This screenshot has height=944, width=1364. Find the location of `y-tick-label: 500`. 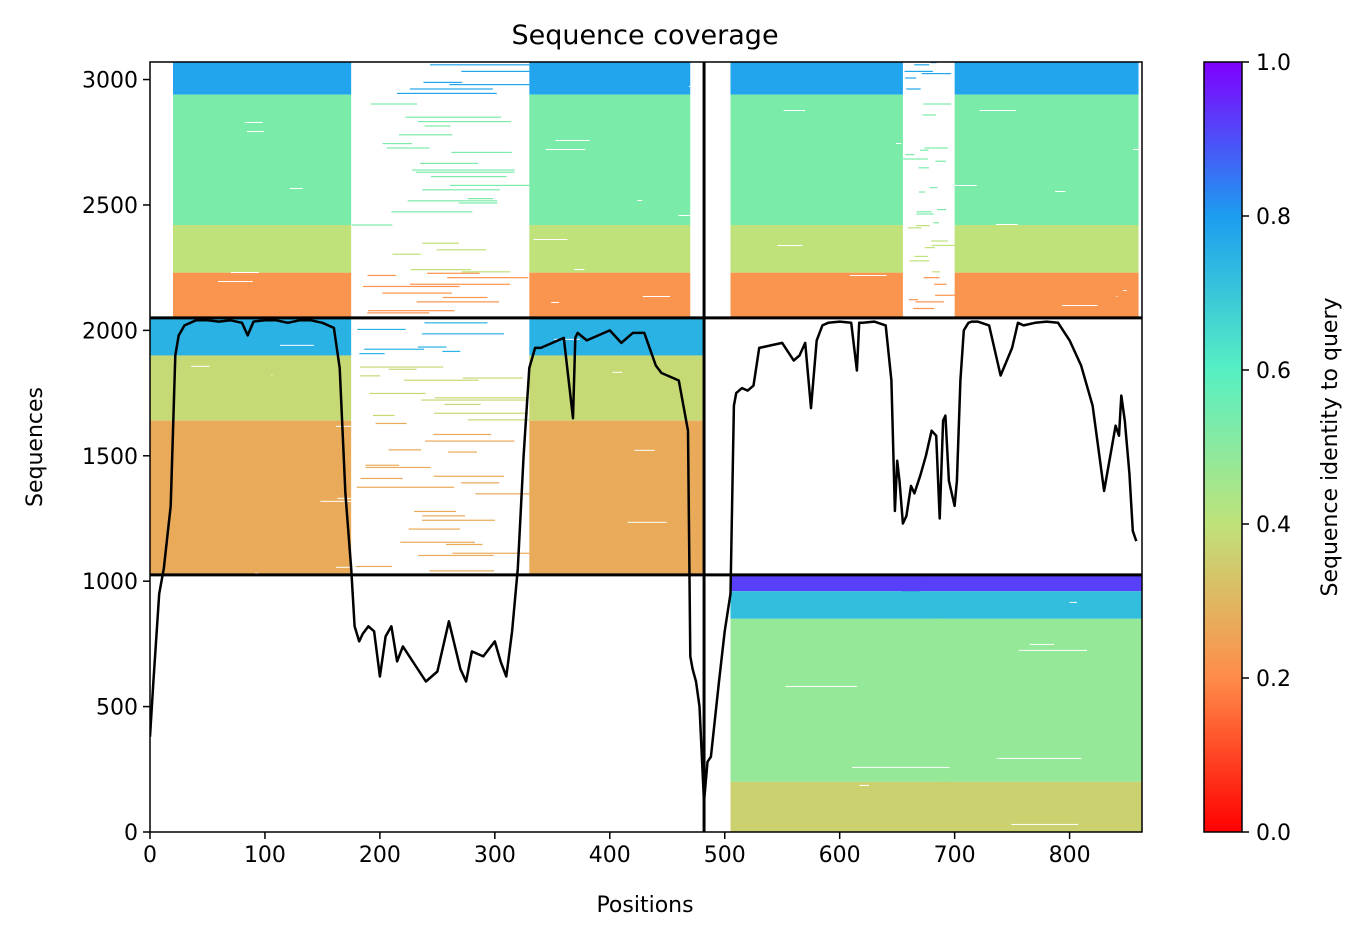

y-tick-label: 500 is located at coordinates (117, 708).